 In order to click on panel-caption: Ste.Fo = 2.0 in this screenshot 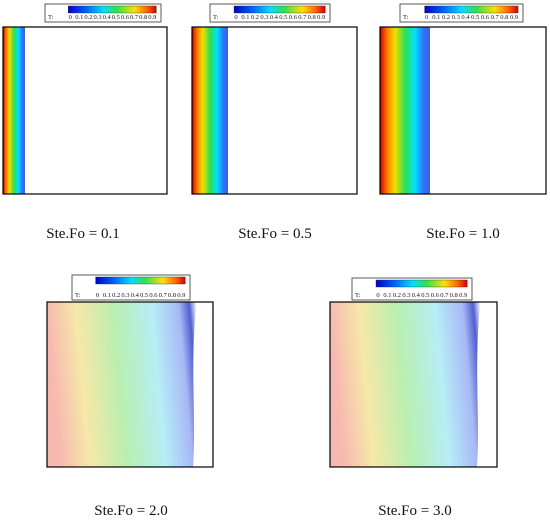, I will do `click(130, 511)`.